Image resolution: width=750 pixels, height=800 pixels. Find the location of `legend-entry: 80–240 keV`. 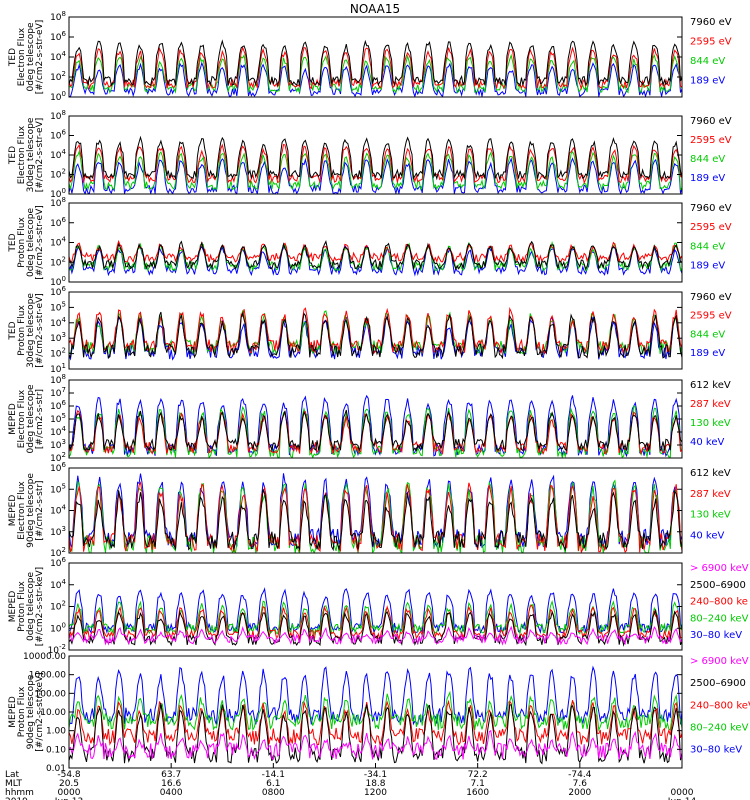

legend-entry: 80–240 keV is located at coordinates (719, 727).